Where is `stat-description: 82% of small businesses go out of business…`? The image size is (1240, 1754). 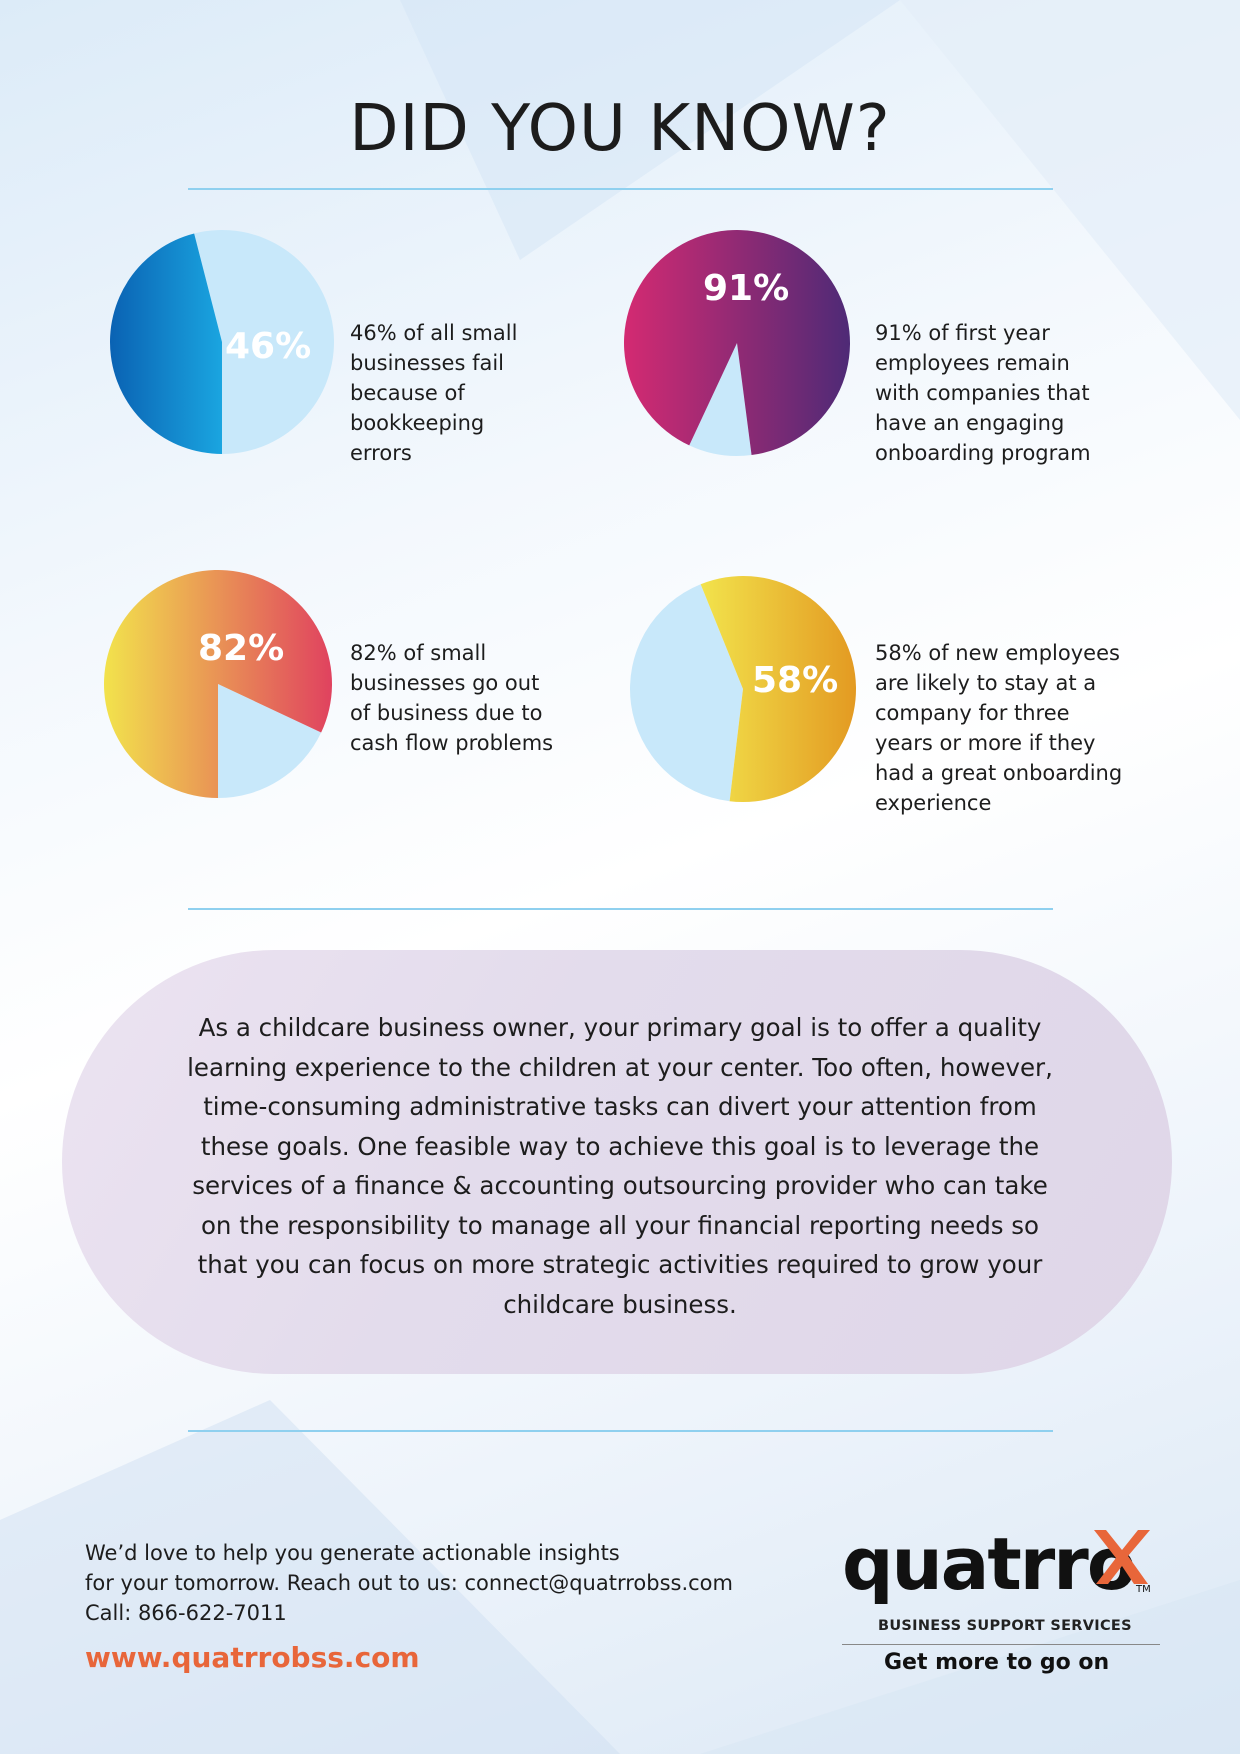 stat-description: 82% of small businesses go out of business… is located at coordinates (452, 698).